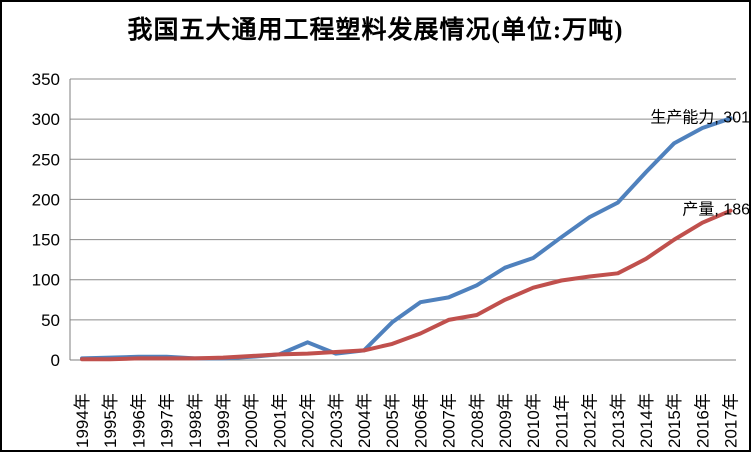 Image resolution: width=751 pixels, height=452 pixels. I want to click on x-tick-label: 2011年, so click(561, 421).